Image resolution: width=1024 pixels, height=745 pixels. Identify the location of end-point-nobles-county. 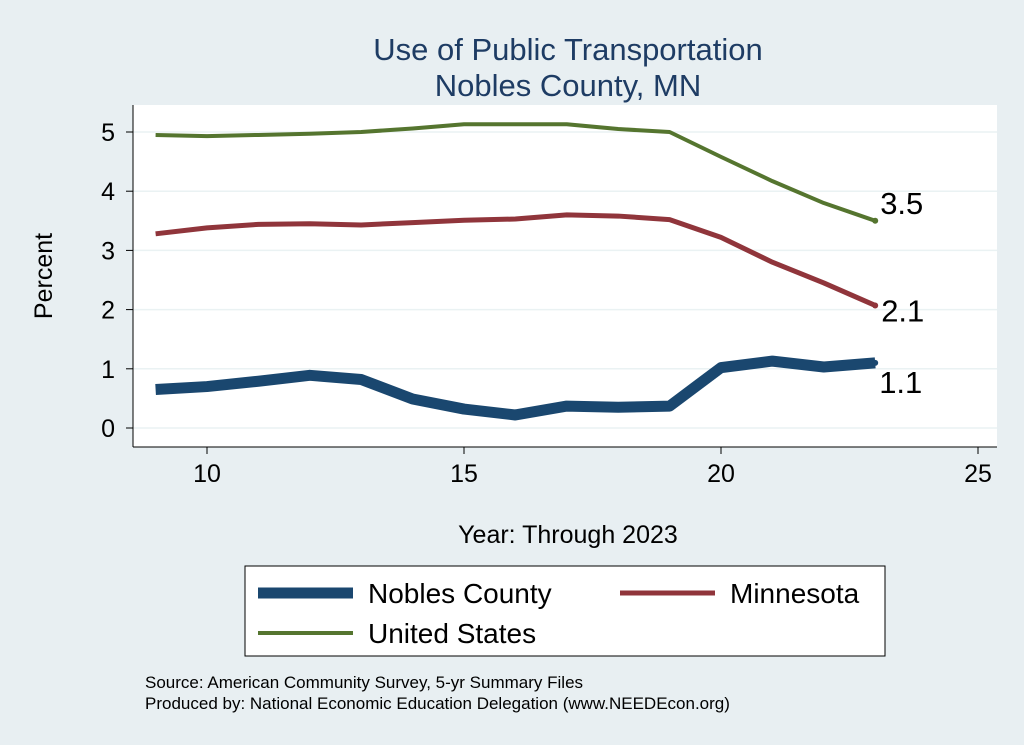
(875, 362).